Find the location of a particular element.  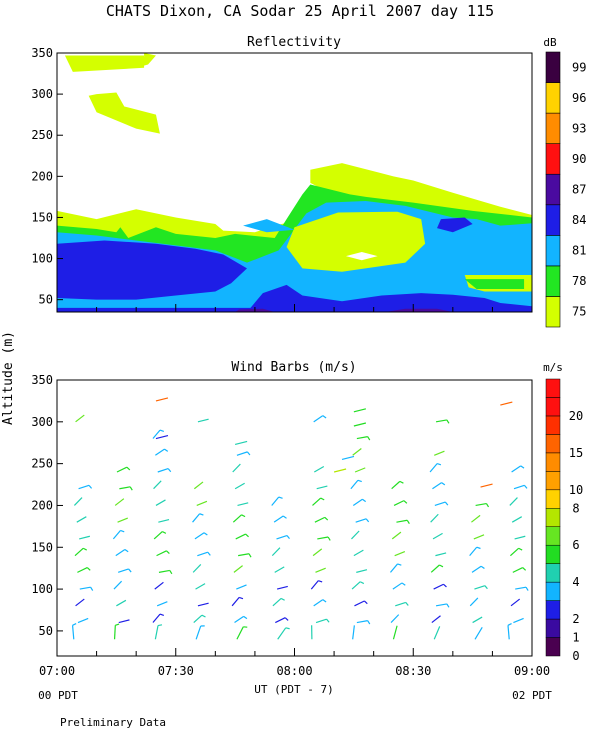

wind-colorbar: 0 1 2 4 6 8 10 15 20 is located at coordinates (564, 520).